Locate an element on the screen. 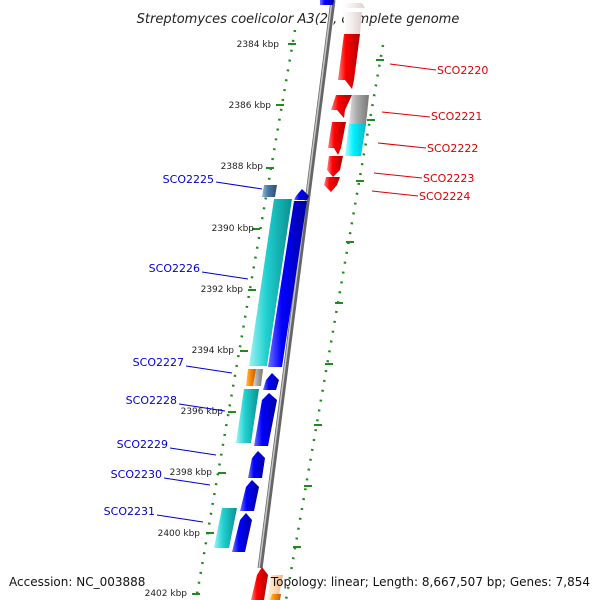 The width and height of the screenshot is (600, 600). gene-sco2221-gray is located at coordinates (359, 109).